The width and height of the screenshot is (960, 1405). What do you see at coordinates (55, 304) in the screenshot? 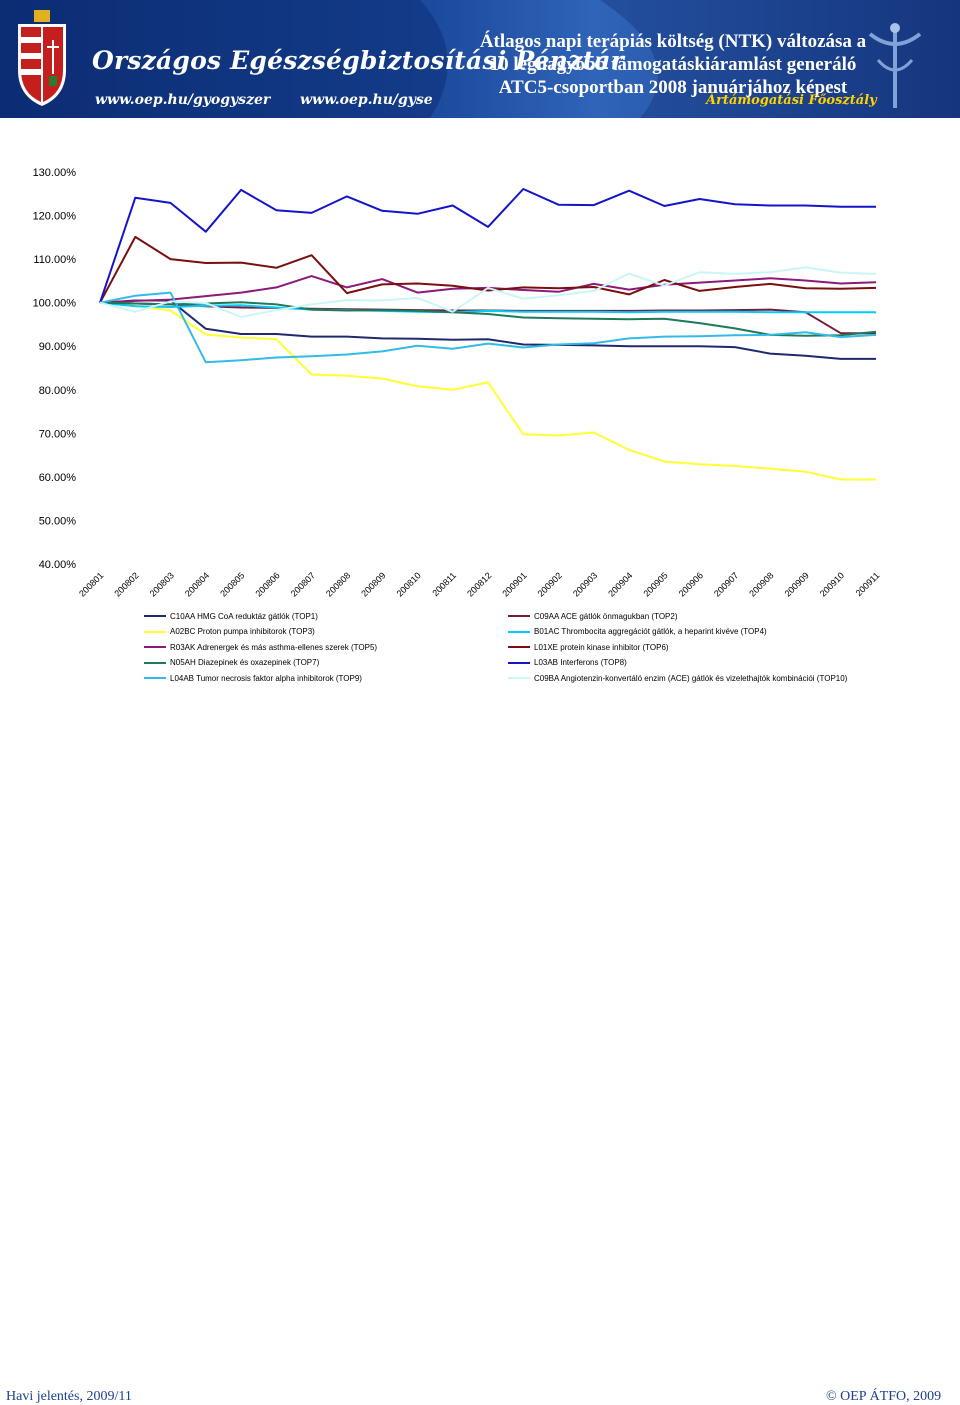
I see `y-tick-label: 100.00%` at bounding box center [55, 304].